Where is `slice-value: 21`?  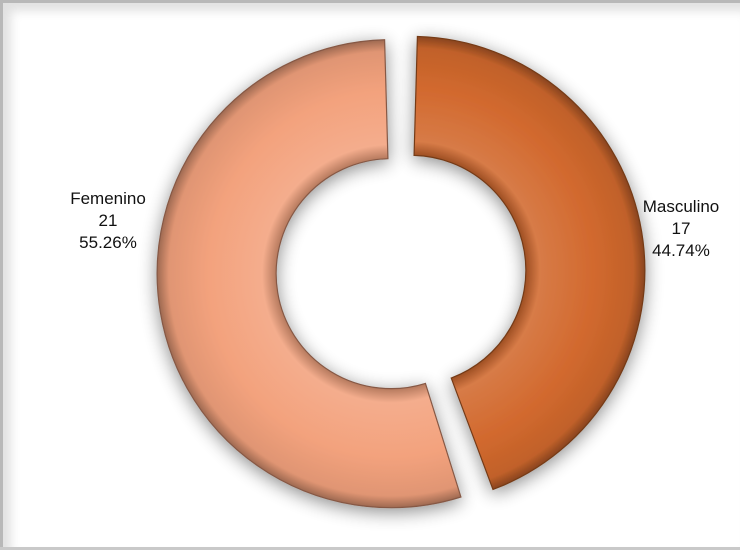
slice-value: 21 is located at coordinates (108, 220).